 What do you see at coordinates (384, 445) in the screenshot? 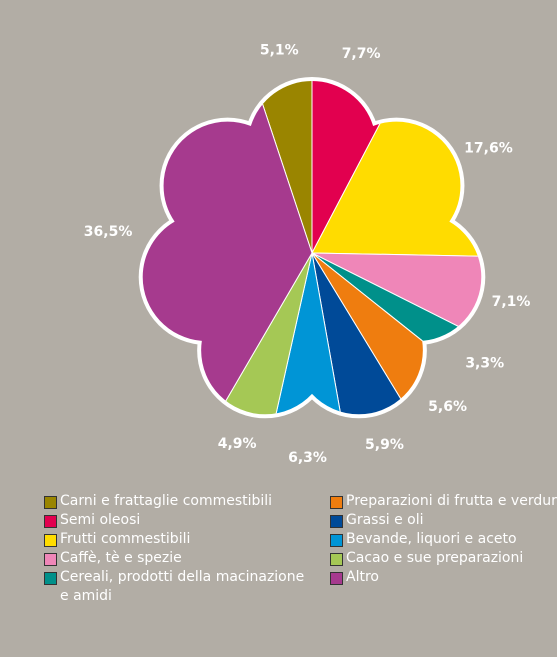
I see `value-label: 5,9%` at bounding box center [384, 445].